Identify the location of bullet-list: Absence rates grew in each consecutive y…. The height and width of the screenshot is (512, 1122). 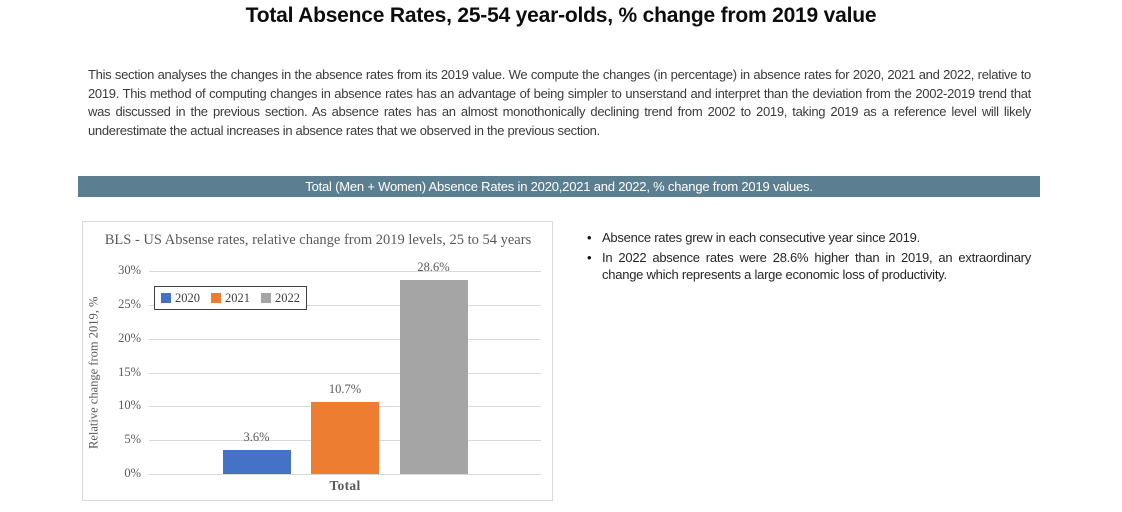
(808, 256).